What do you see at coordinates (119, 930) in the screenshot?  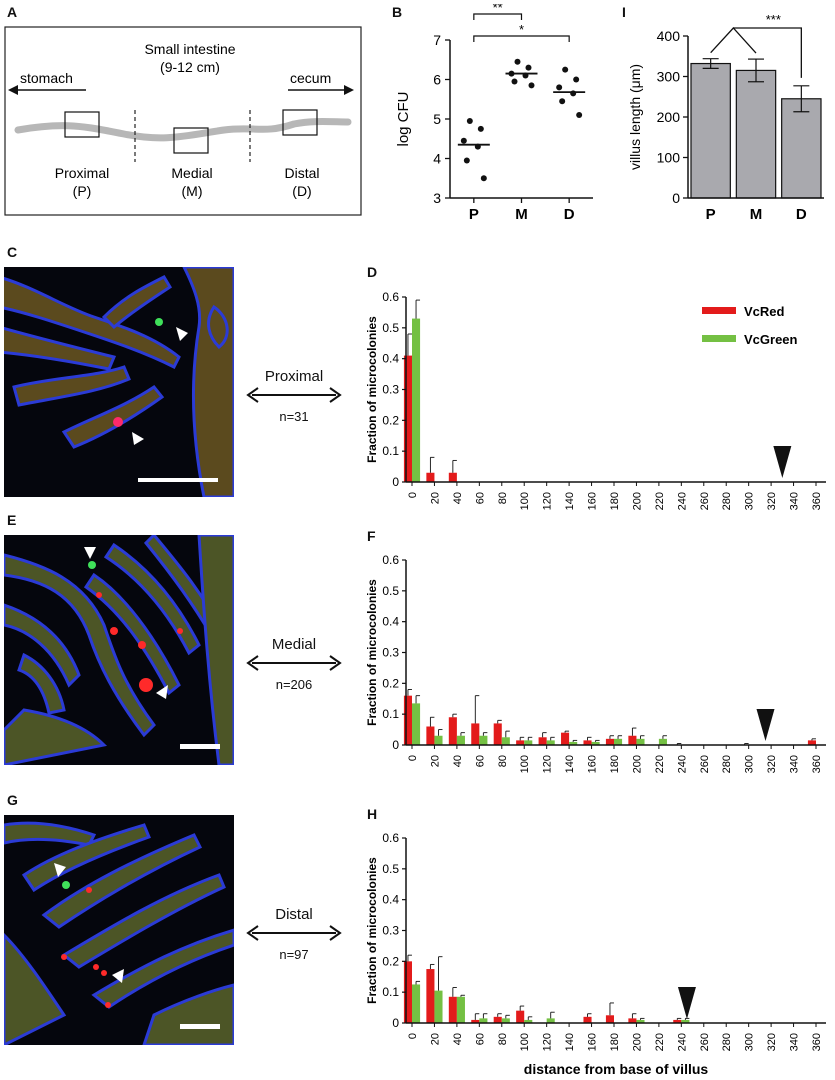 I see `micrograph-distal` at bounding box center [119, 930].